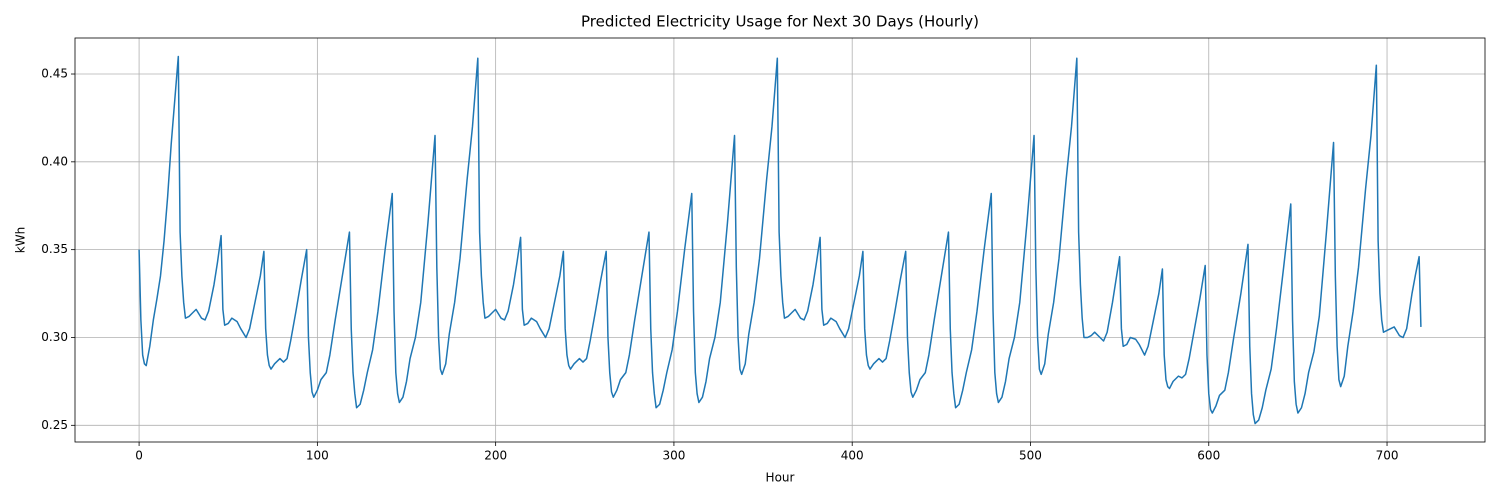 The height and width of the screenshot is (500, 1500). I want to click on x-tick-label: 600, so click(1208, 456).